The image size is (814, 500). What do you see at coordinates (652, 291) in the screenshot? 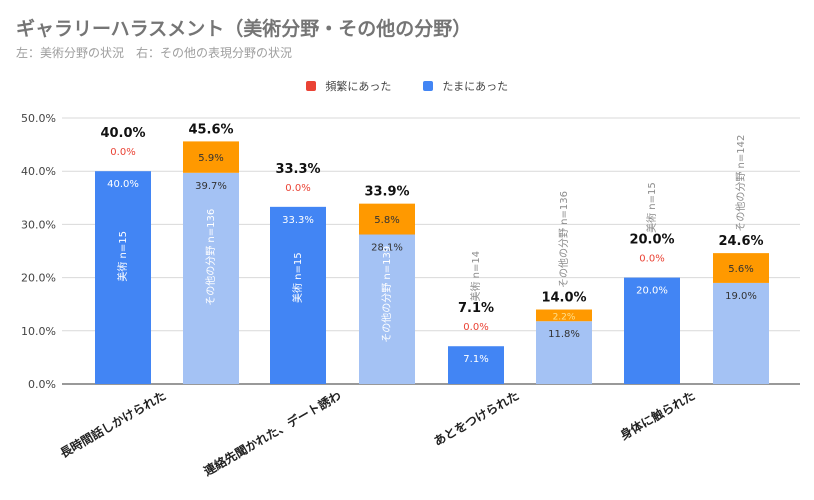
I see `data-label-tamani: 20.0%` at bounding box center [652, 291].